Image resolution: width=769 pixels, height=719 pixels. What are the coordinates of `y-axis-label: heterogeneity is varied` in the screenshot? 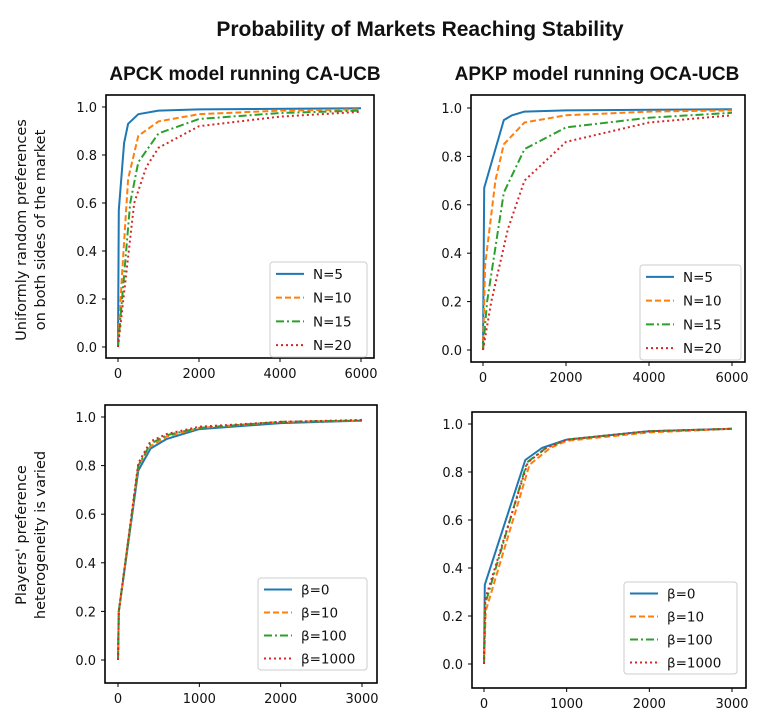 It's located at (41, 535).